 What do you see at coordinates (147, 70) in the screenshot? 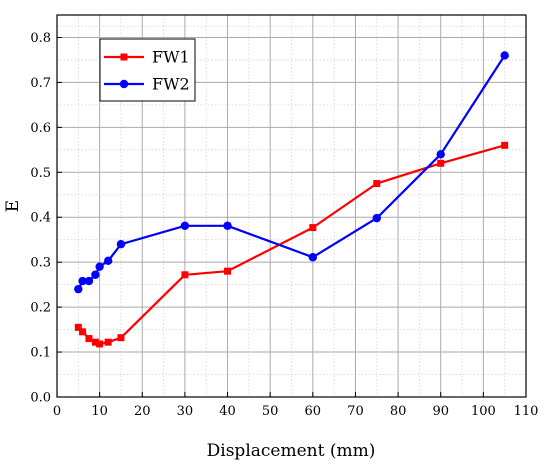
I see `legend-box` at bounding box center [147, 70].